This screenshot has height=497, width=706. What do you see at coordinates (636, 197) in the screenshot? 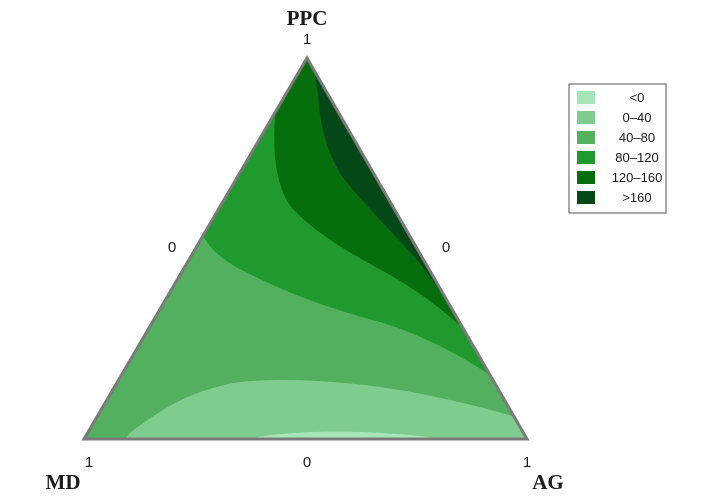
I see `legend-label: >160` at bounding box center [636, 197].